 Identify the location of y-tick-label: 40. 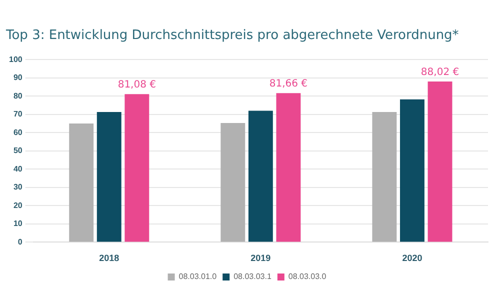
(18, 169).